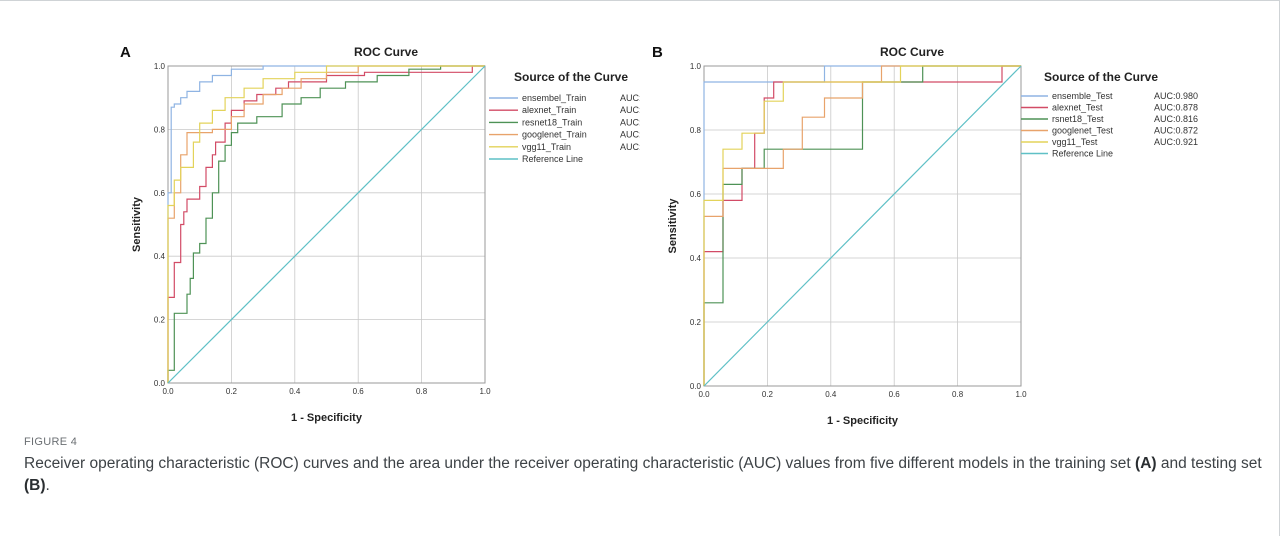  What do you see at coordinates (1176, 131) in the screenshot?
I see `panel-b-legend-auc-3: AUC:0.872` at bounding box center [1176, 131].